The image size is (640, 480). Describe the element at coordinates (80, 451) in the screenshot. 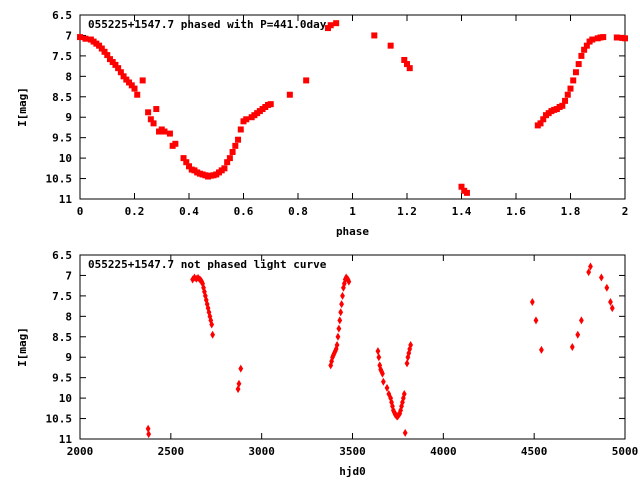

I see `x-tick-label: 2000` at that location.